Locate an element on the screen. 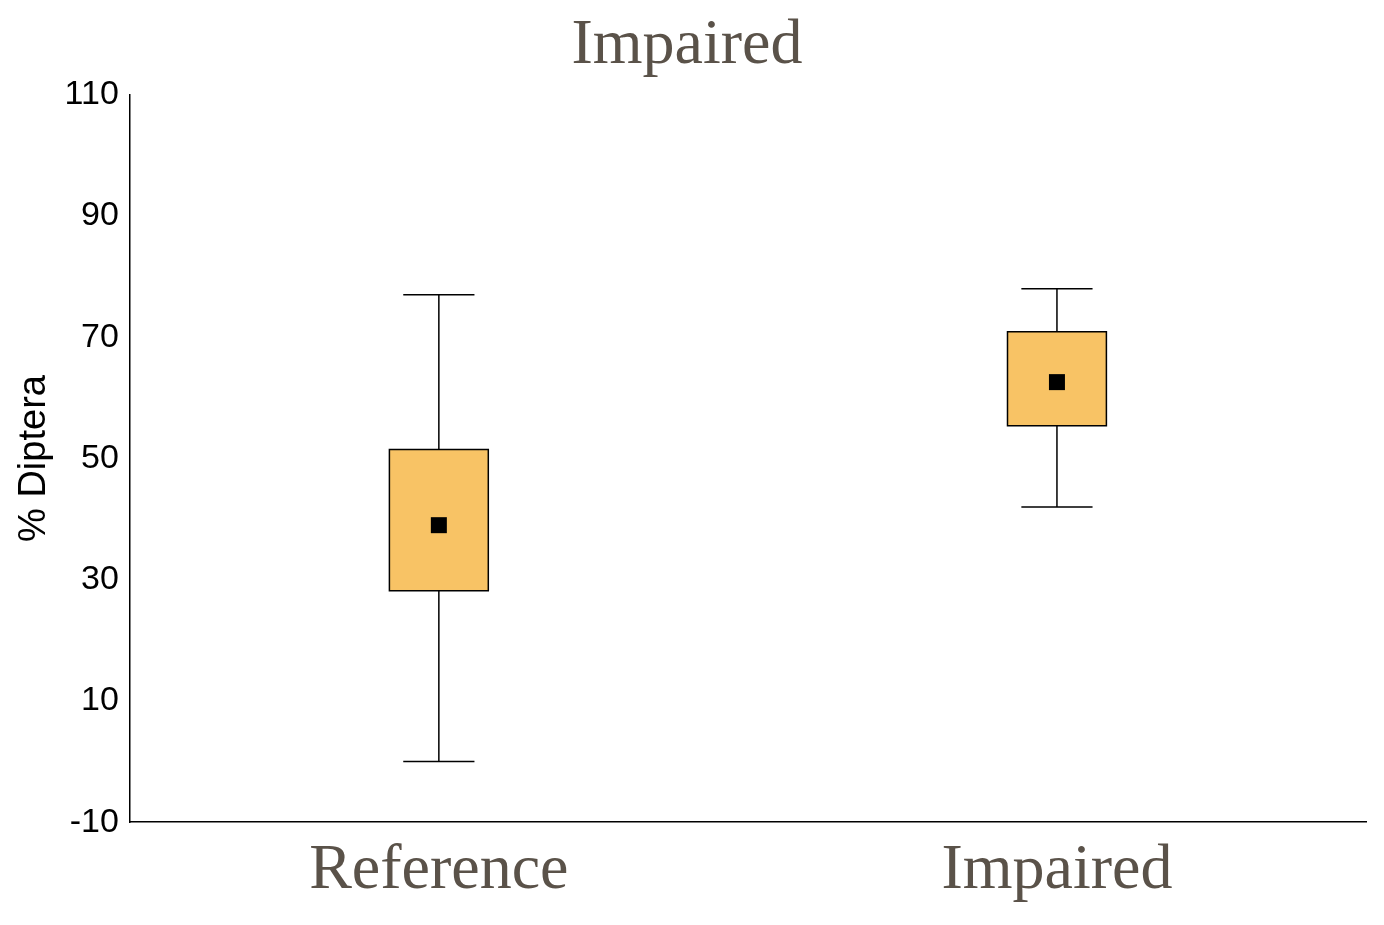 Image resolution: width=1384 pixels, height=925 pixels. y-tick-label: 50 is located at coordinates (99, 455).